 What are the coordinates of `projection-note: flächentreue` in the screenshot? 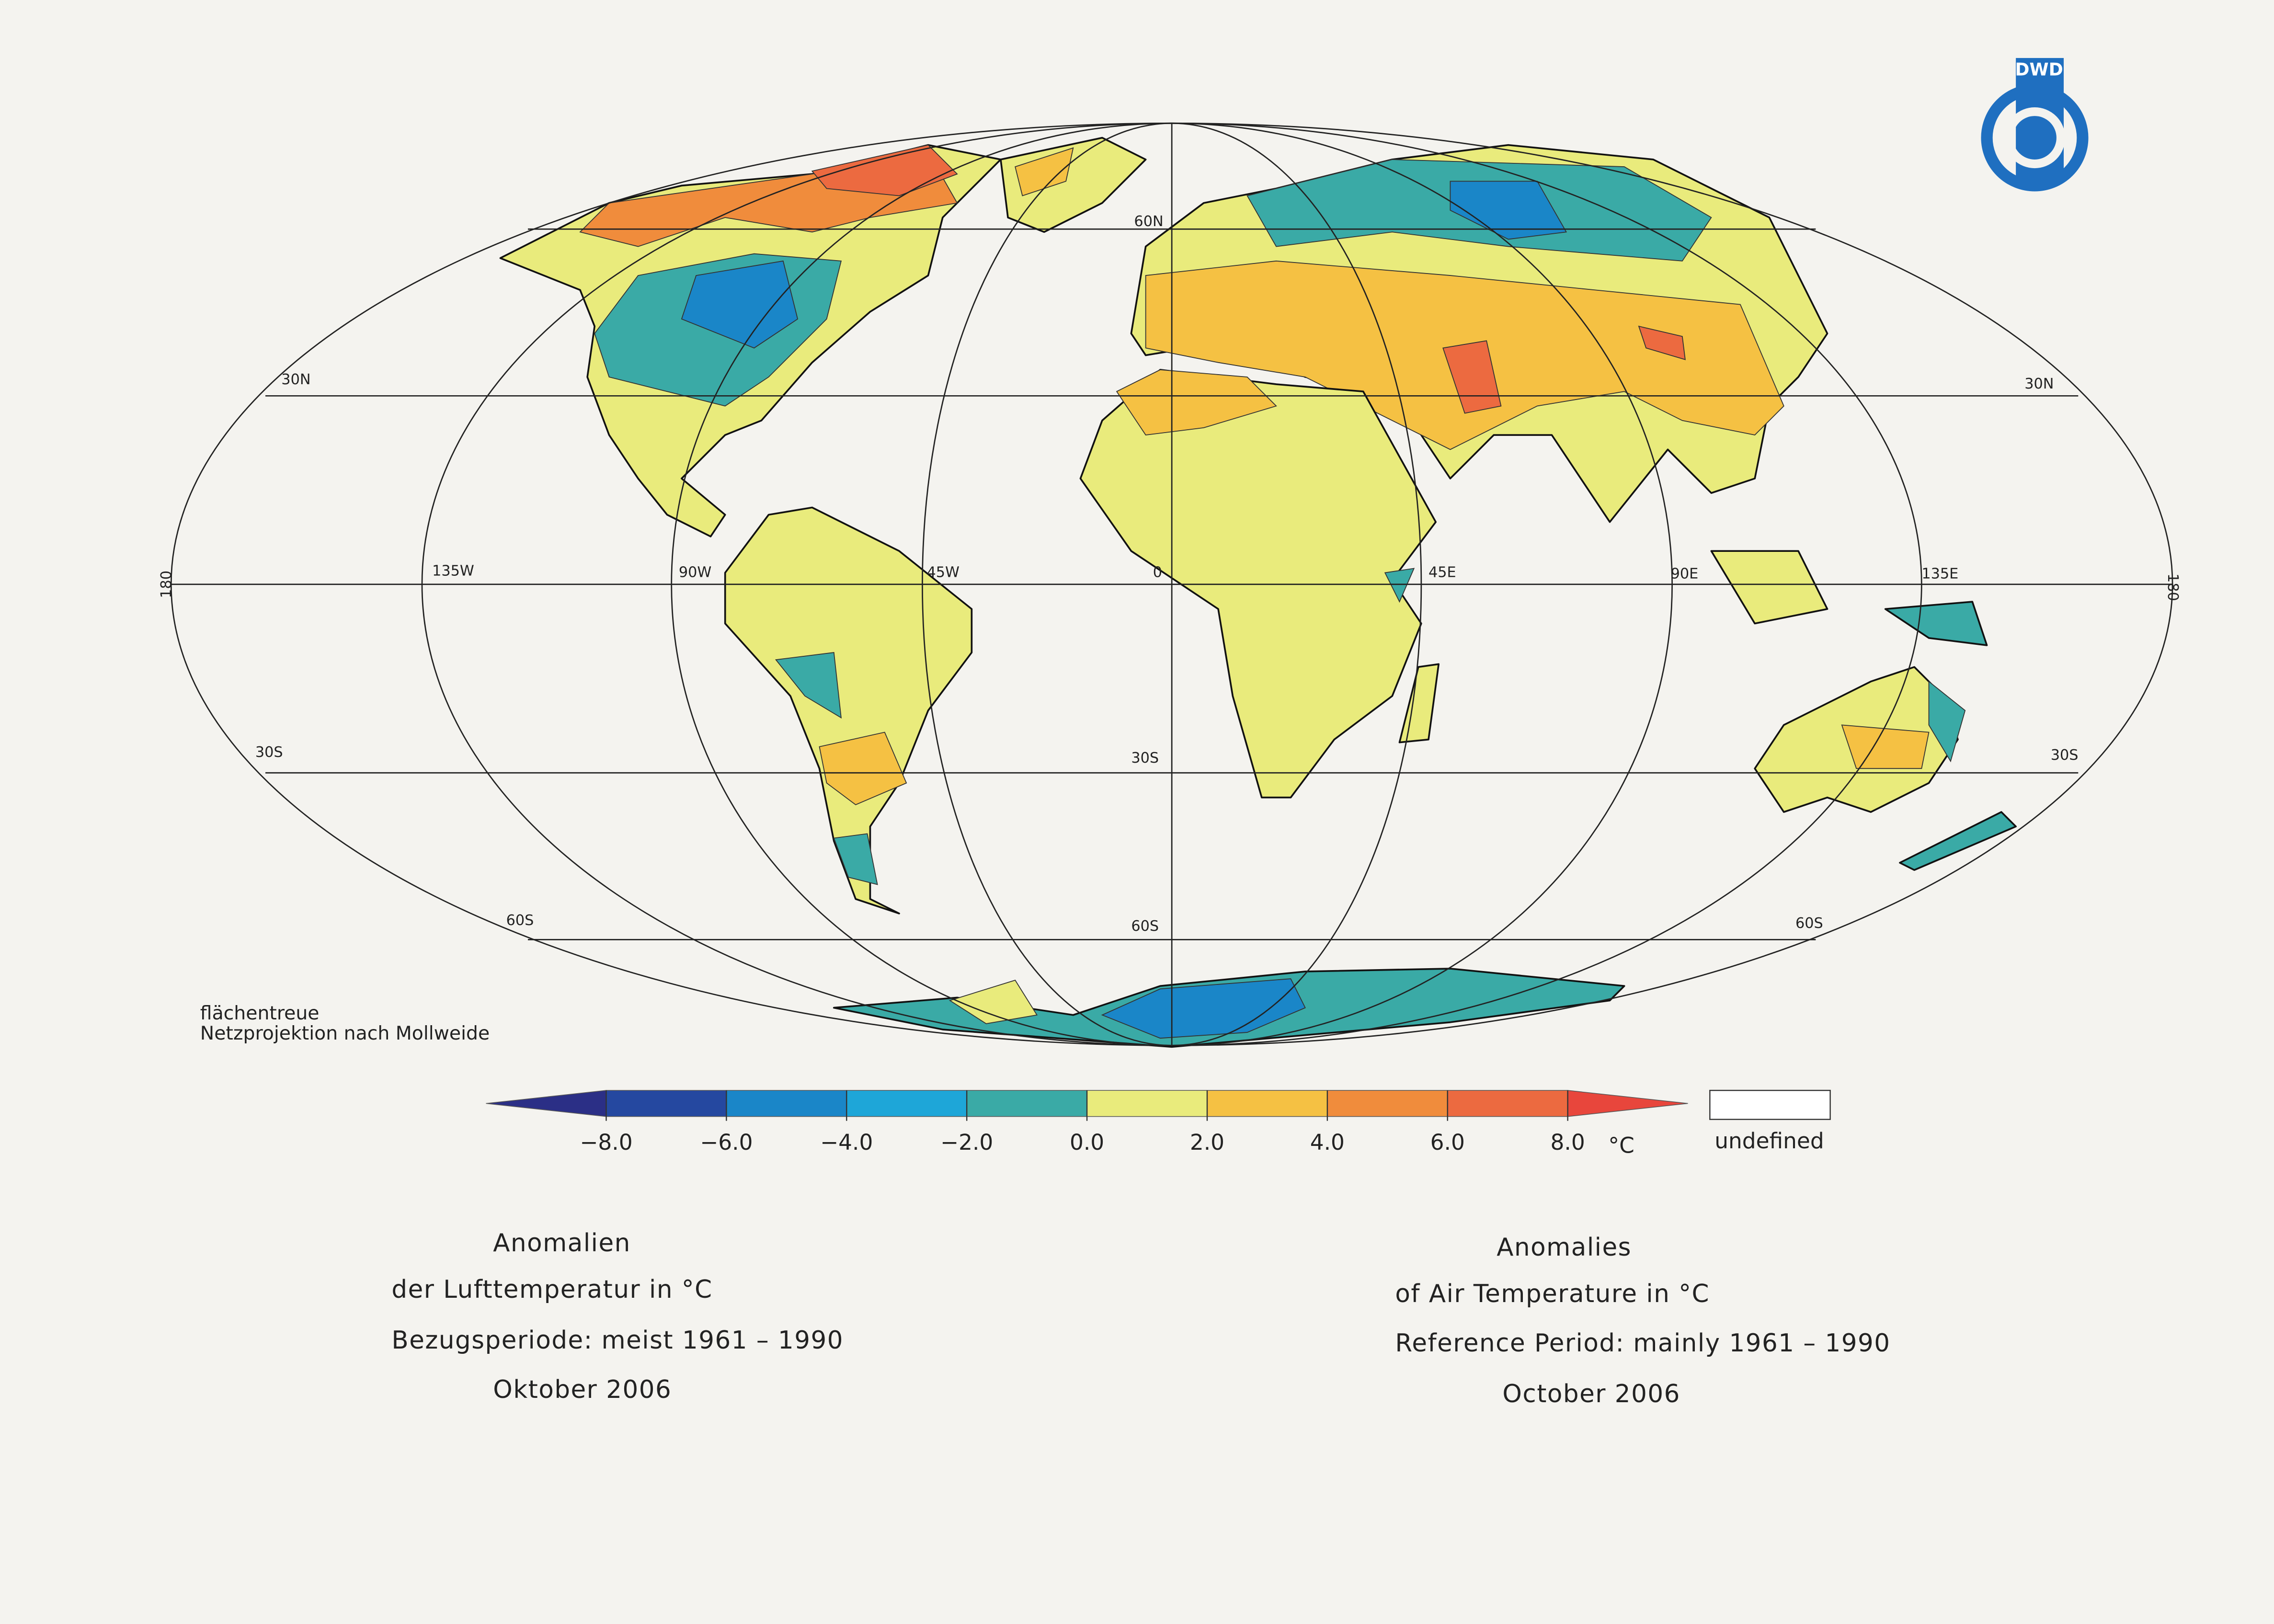 It's located at (260, 1013).